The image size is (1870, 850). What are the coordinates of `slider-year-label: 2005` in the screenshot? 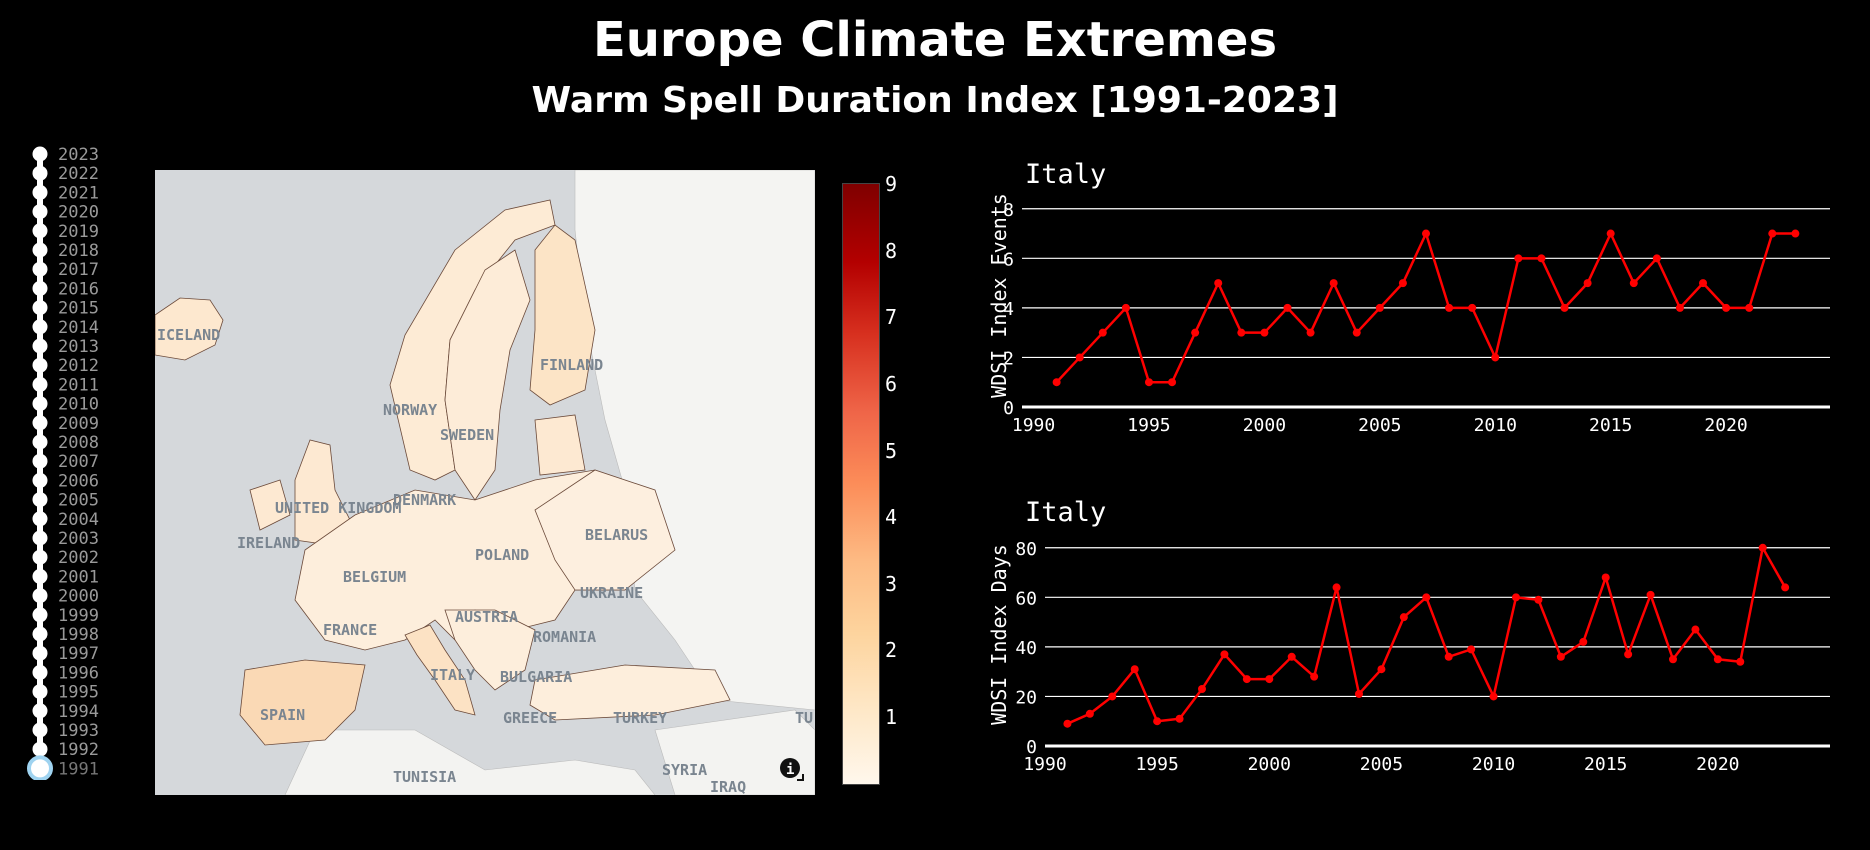 It's located at (78, 501).